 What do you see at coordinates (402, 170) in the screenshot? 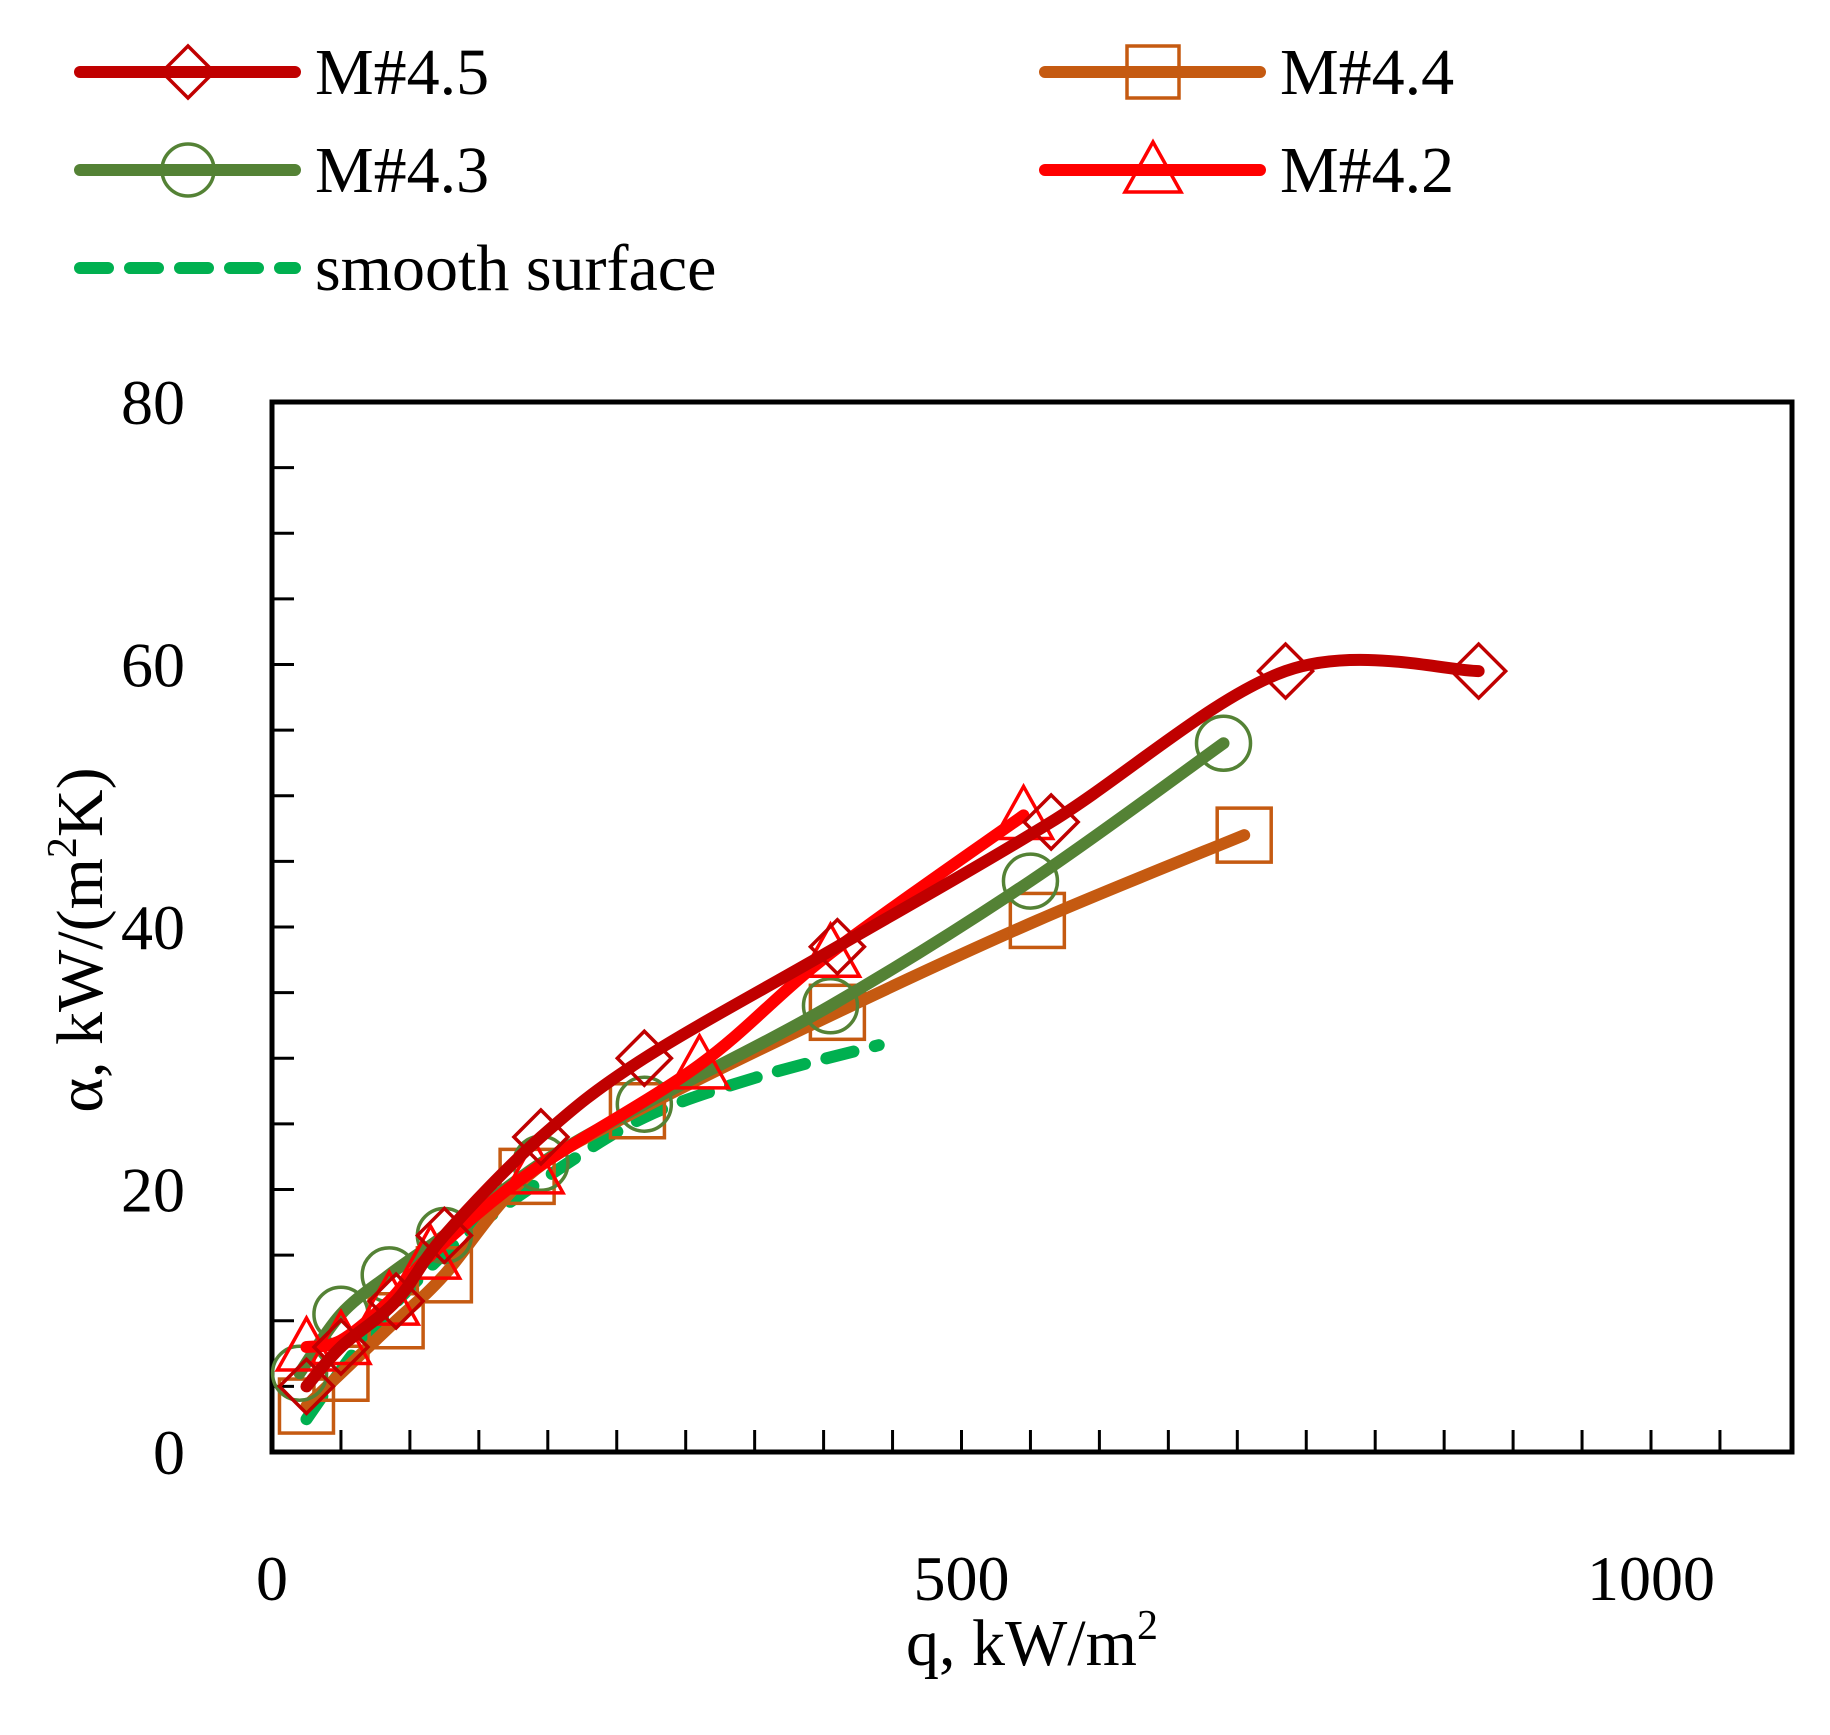
I see `legend-label: M#4.3` at bounding box center [402, 170].